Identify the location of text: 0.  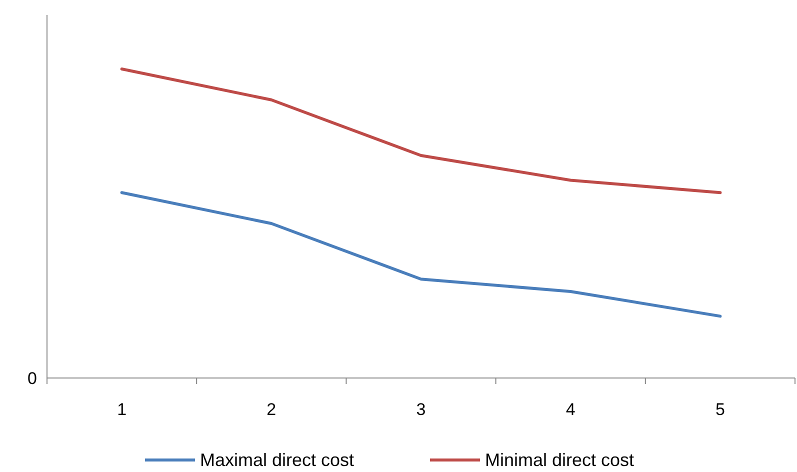
(32, 378).